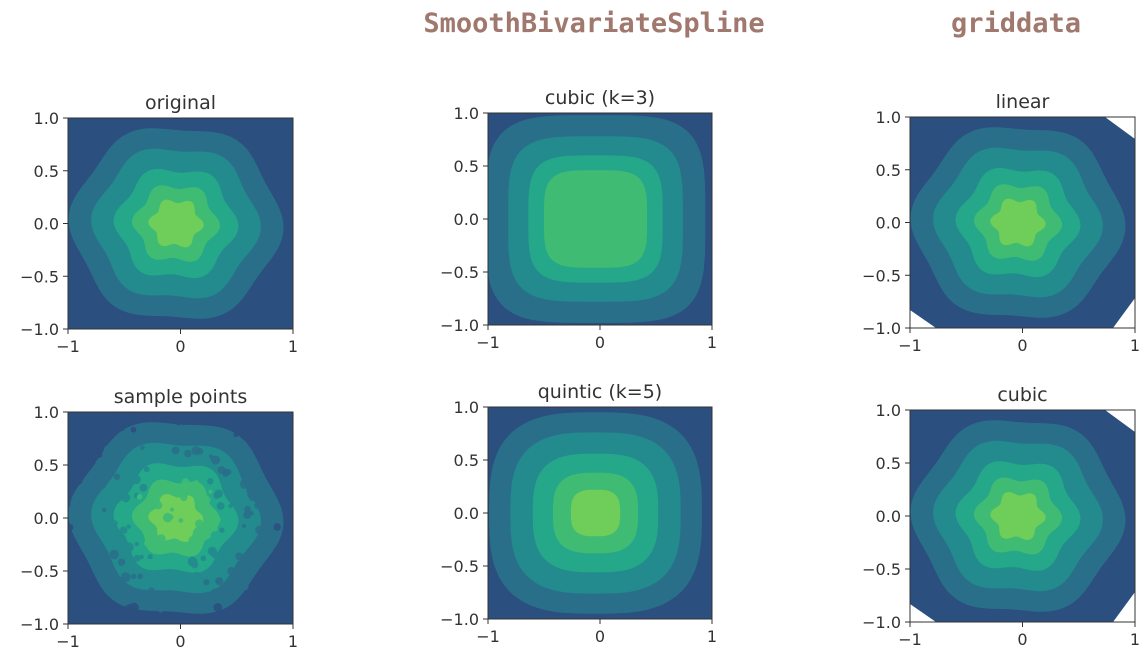  I want to click on y-tick-label: 1.0, so click(466, 407).